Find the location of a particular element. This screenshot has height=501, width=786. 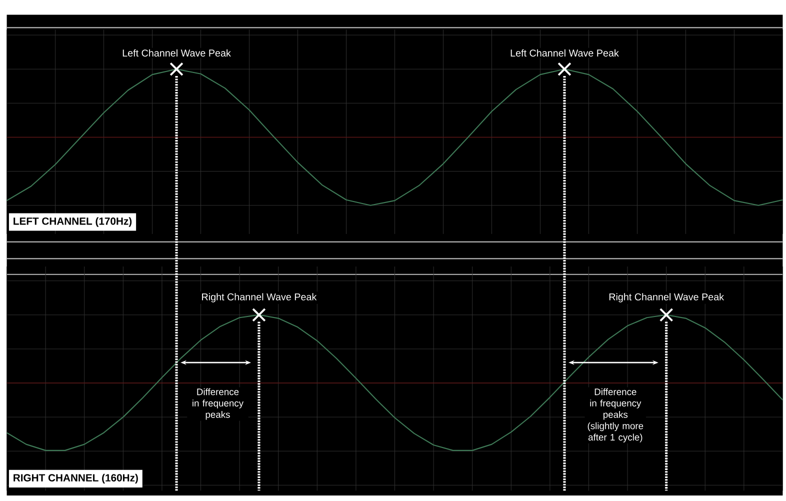

annotation: Difference in frequency peaks is located at coordinates (218, 404).